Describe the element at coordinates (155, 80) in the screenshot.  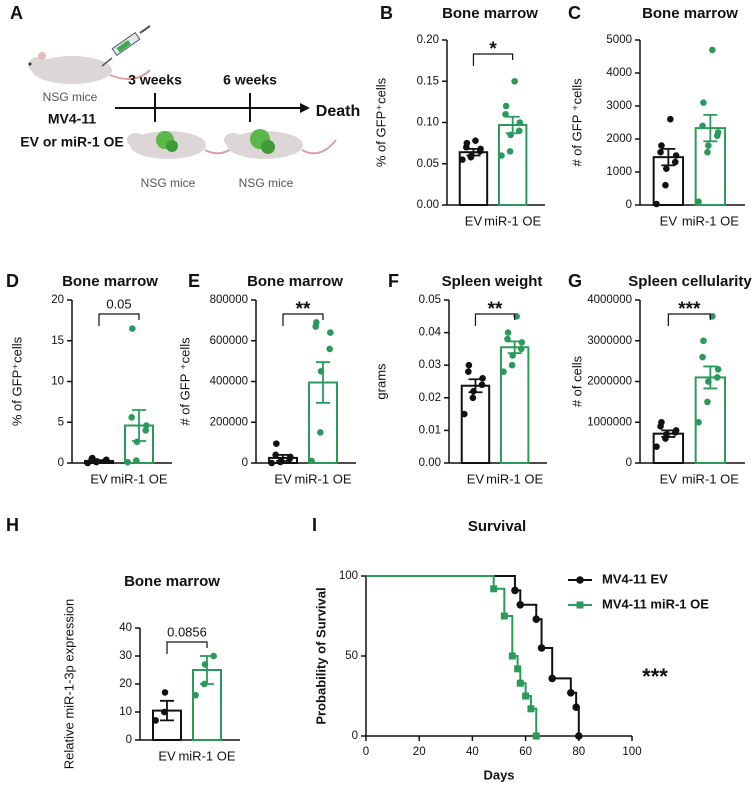
I see `time-label: 3 weeks` at that location.